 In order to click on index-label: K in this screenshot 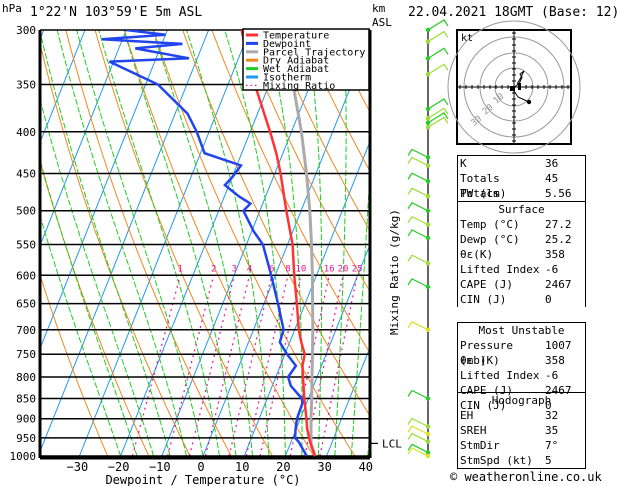, I will do `click(463, 163)`.